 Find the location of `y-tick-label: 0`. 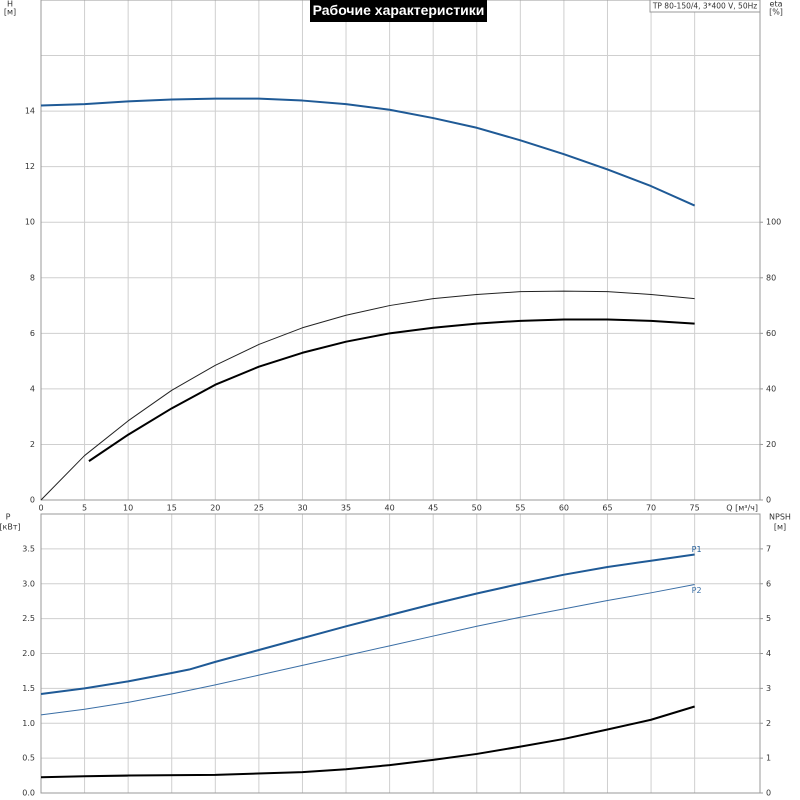

y-tick-label: 0 is located at coordinates (32, 500).